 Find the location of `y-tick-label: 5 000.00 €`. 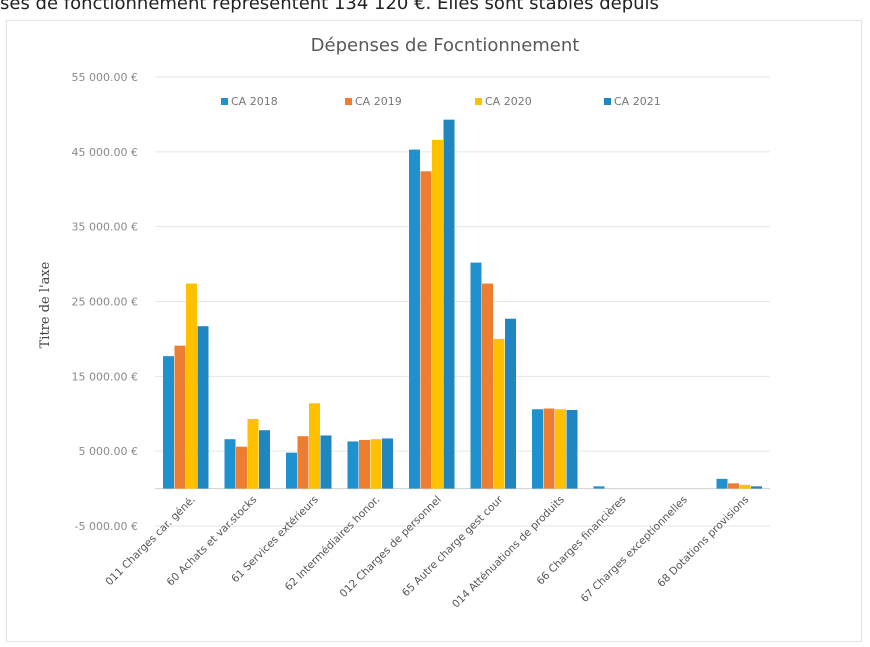

y-tick-label: 5 000.00 € is located at coordinates (108, 451).